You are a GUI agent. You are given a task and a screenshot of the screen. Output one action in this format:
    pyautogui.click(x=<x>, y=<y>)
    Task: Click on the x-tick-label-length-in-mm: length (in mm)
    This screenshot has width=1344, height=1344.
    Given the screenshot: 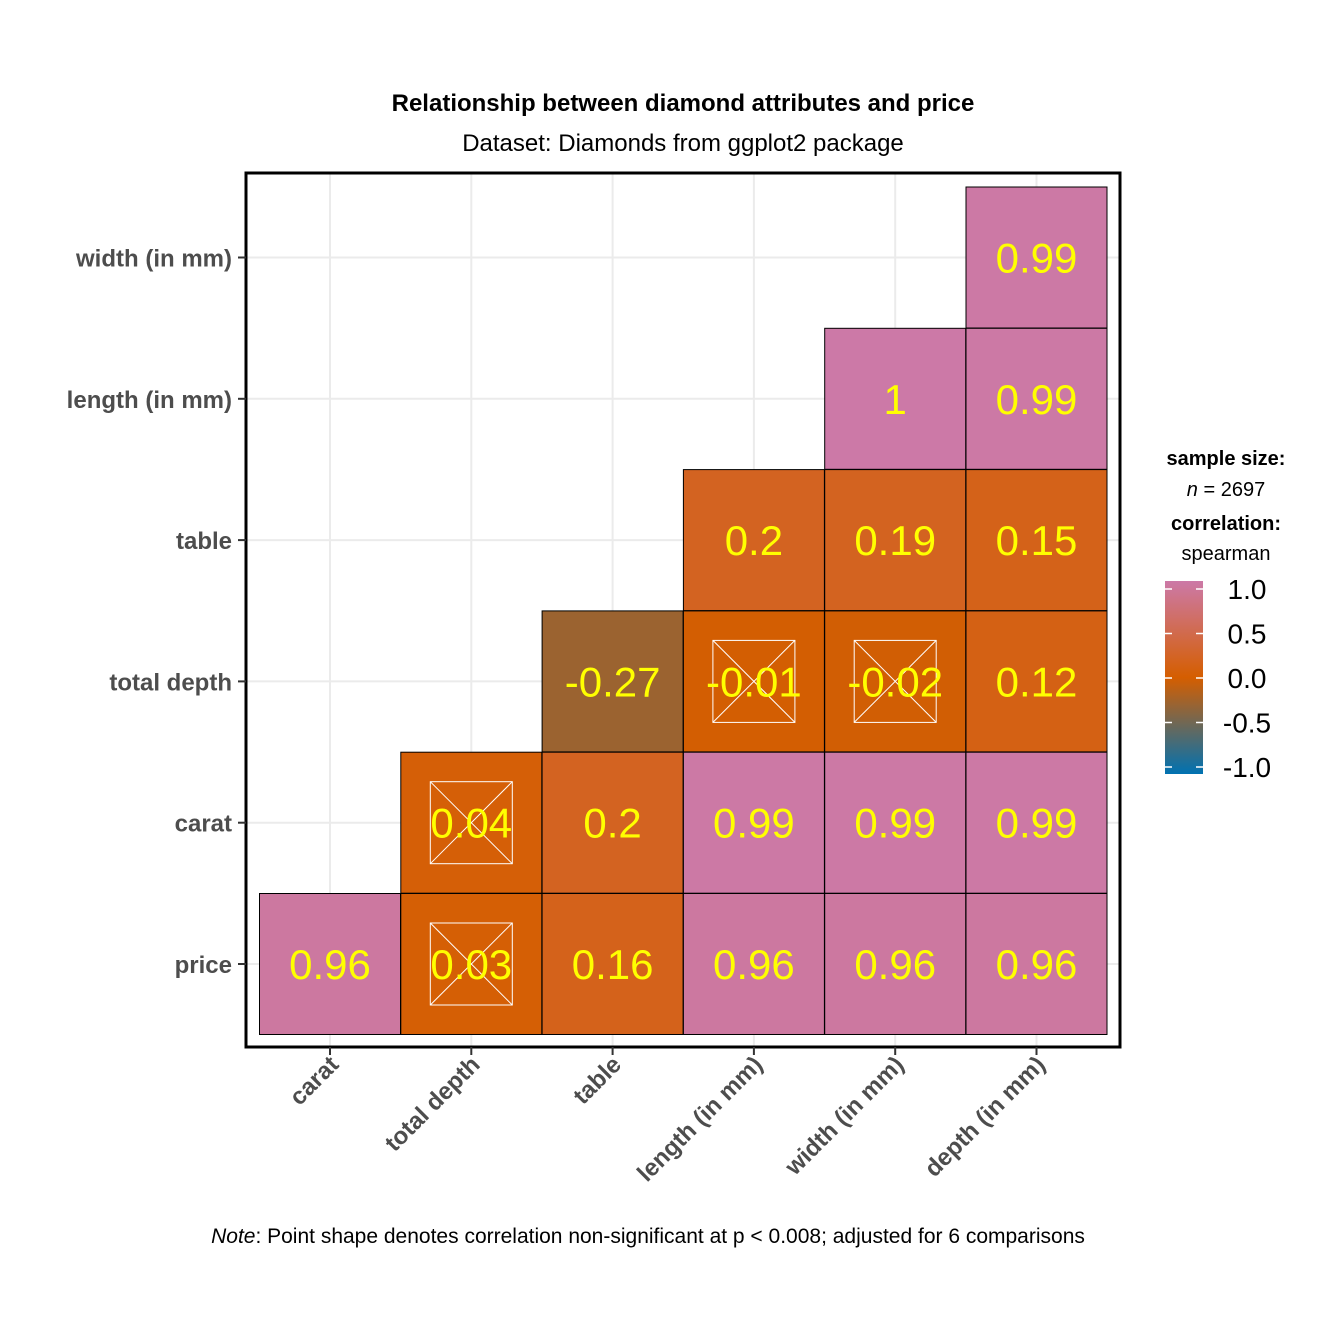 What is the action you would take?
    pyautogui.click(x=700, y=1119)
    